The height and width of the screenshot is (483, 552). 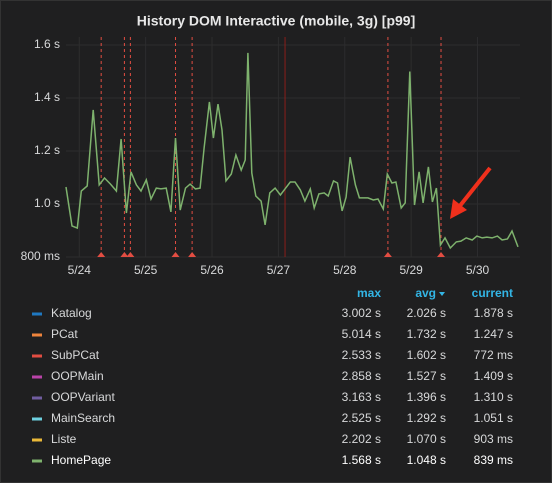 What do you see at coordinates (426, 313) in the screenshot?
I see `legend-value: 2.026 s` at bounding box center [426, 313].